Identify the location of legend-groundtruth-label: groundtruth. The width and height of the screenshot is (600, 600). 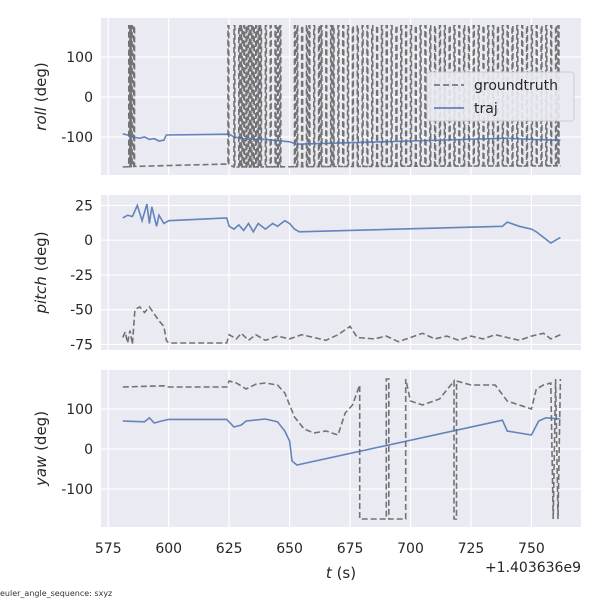
(516, 86).